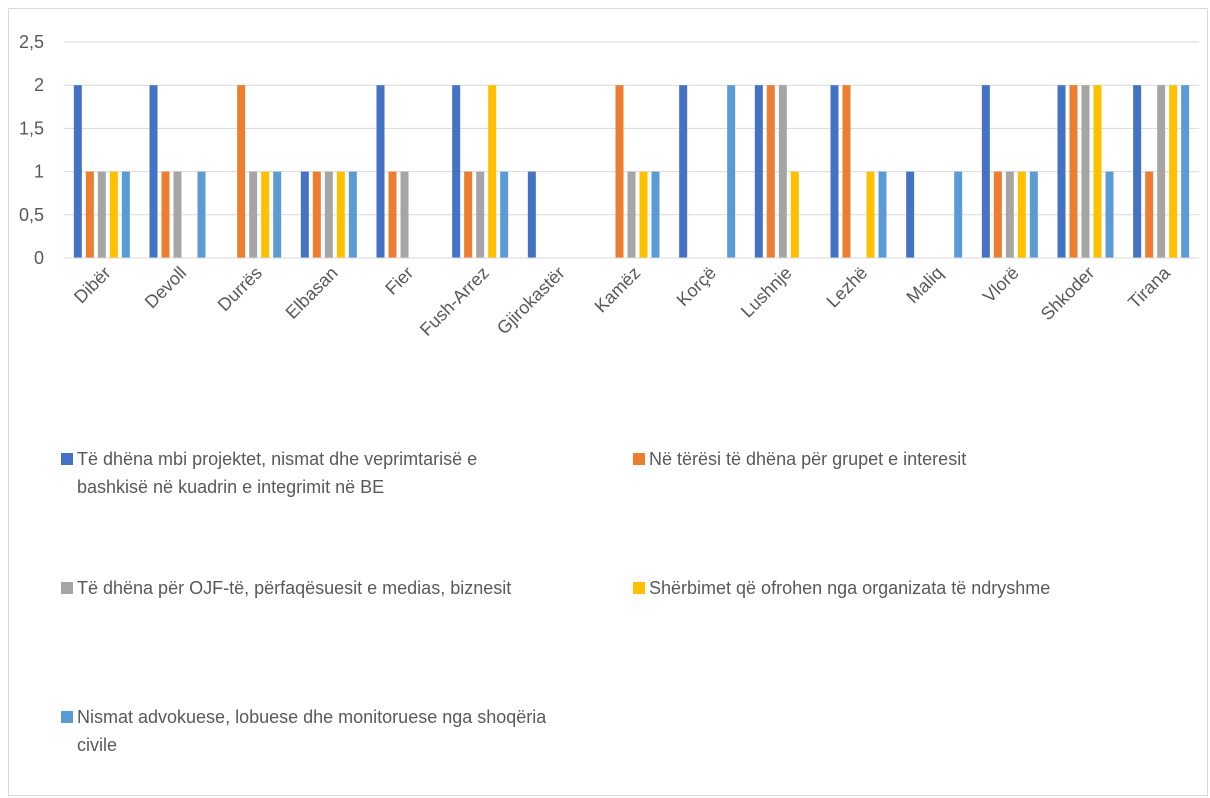 This screenshot has width=1210, height=798. Describe the element at coordinates (31, 128) in the screenshot. I see `y-tick-label: 1,5` at that location.